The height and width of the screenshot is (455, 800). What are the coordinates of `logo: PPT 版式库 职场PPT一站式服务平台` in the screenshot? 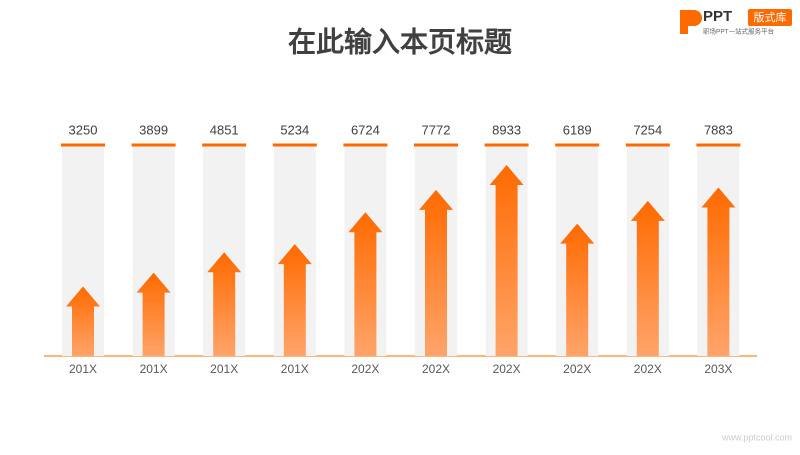 It's located at (736, 22).